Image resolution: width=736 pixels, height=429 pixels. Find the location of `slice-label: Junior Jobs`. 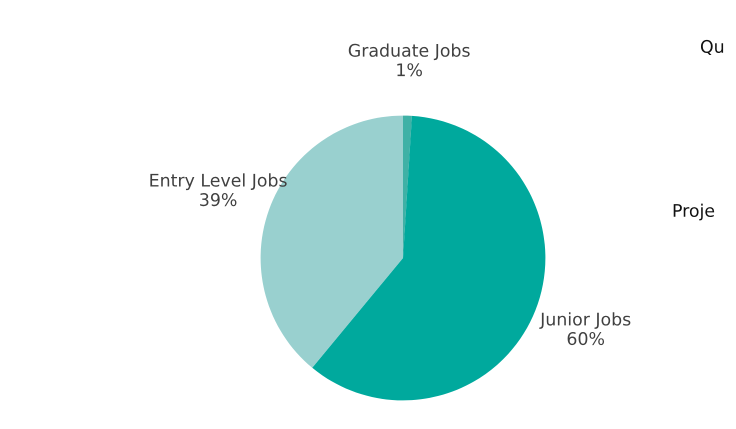

slice-label: Junior Jobs is located at coordinates (584, 320).